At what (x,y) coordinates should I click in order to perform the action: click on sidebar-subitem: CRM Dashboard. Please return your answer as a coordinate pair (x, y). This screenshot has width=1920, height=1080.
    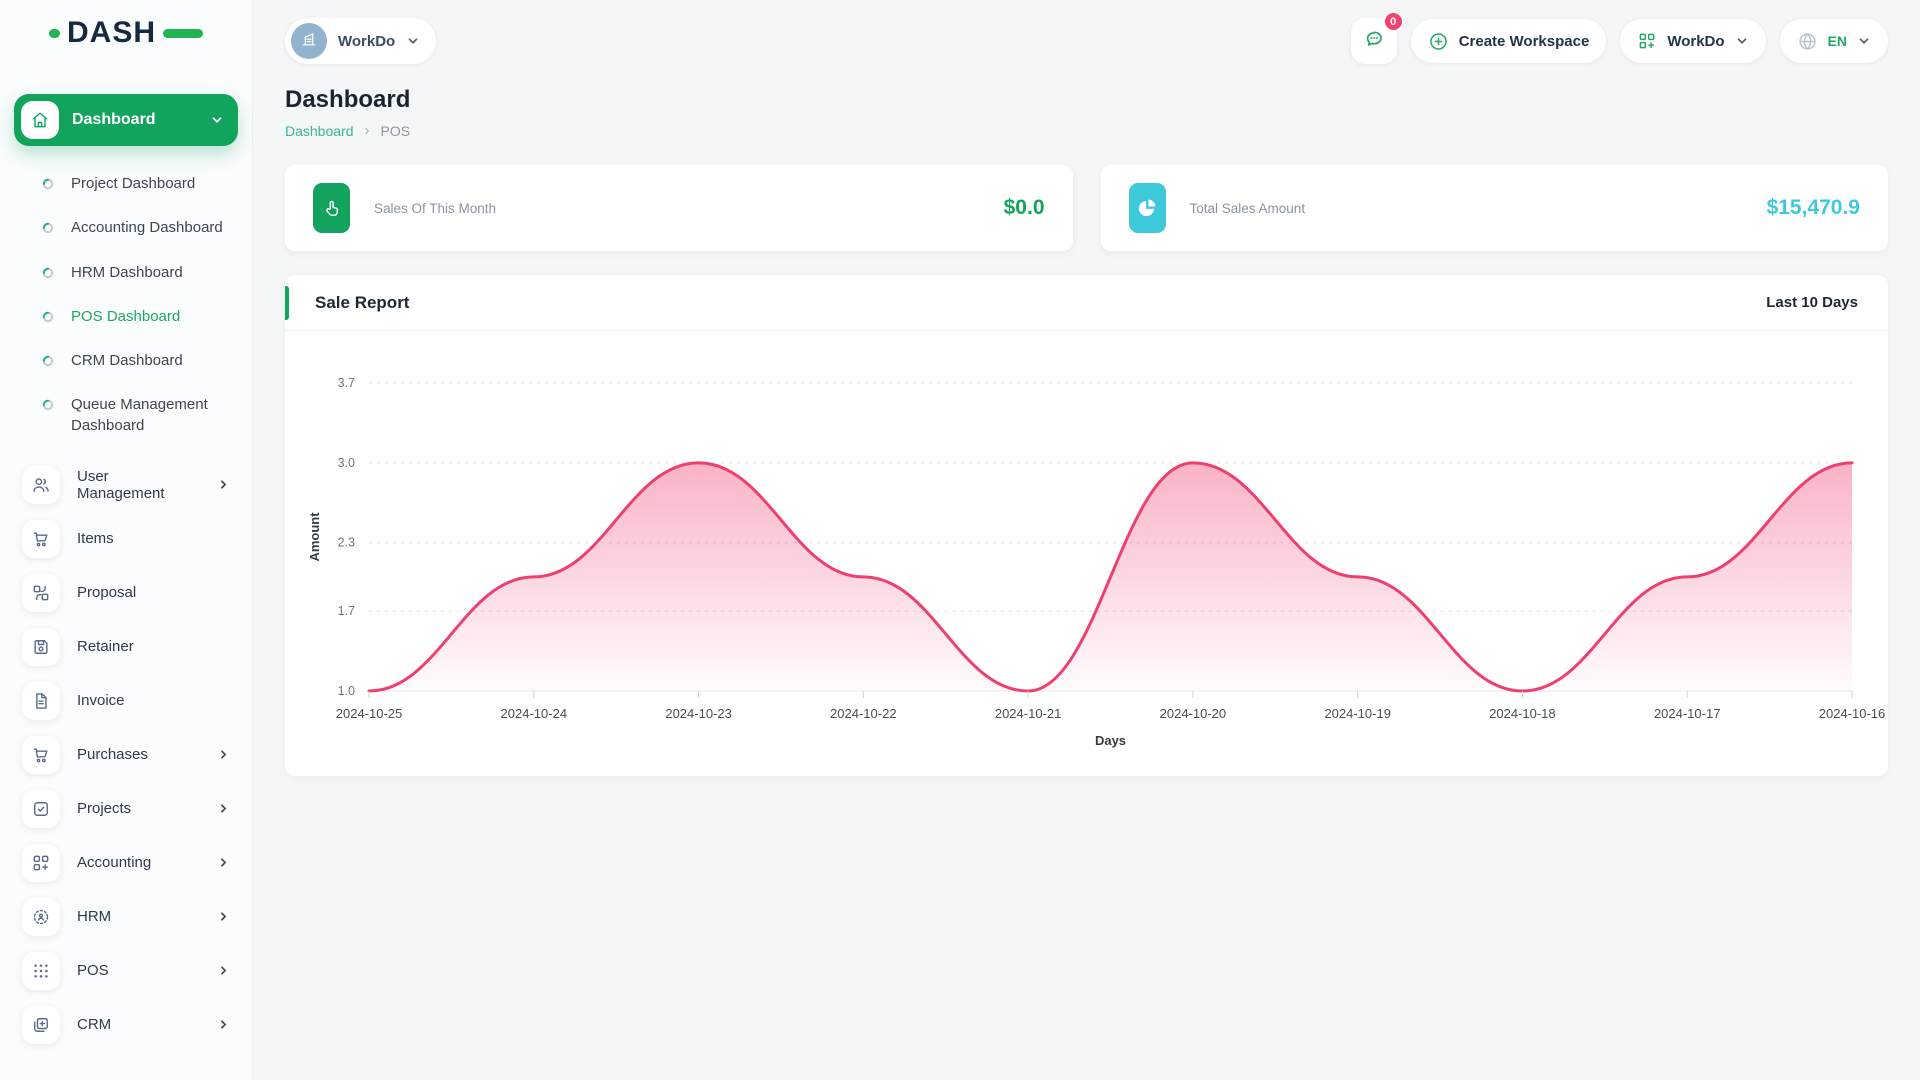
    Looking at the image, I should click on (147, 361).